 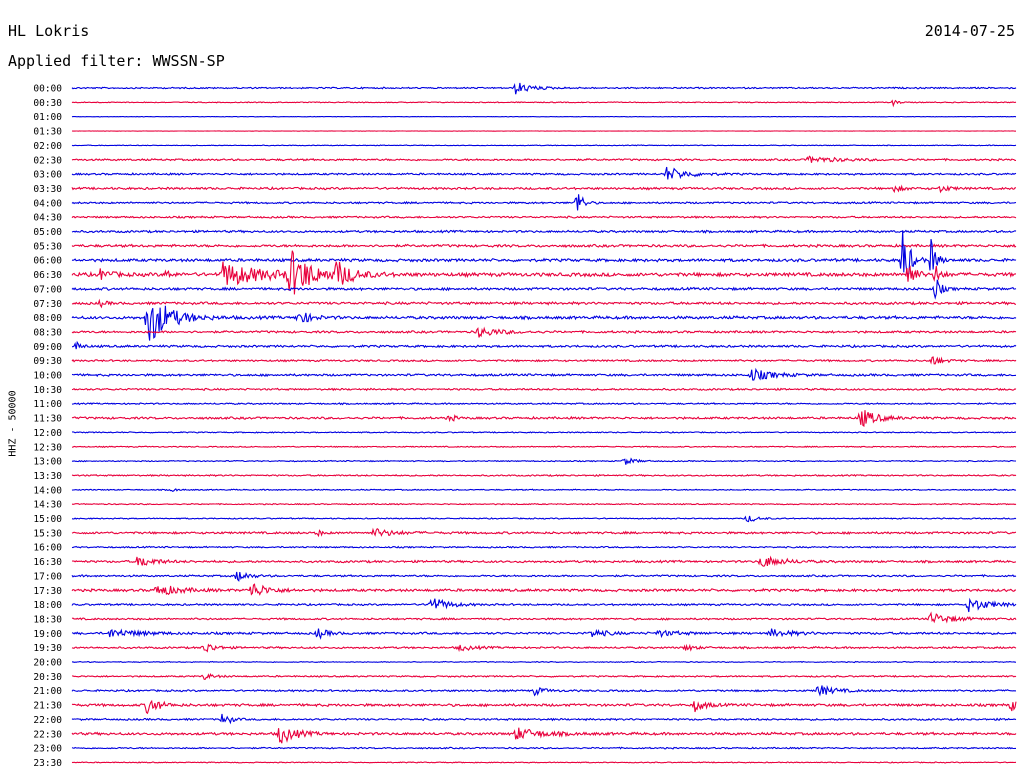 What do you see at coordinates (116, 61) in the screenshot?
I see `filter-label: Applied filter: WWSSN-SP` at bounding box center [116, 61].